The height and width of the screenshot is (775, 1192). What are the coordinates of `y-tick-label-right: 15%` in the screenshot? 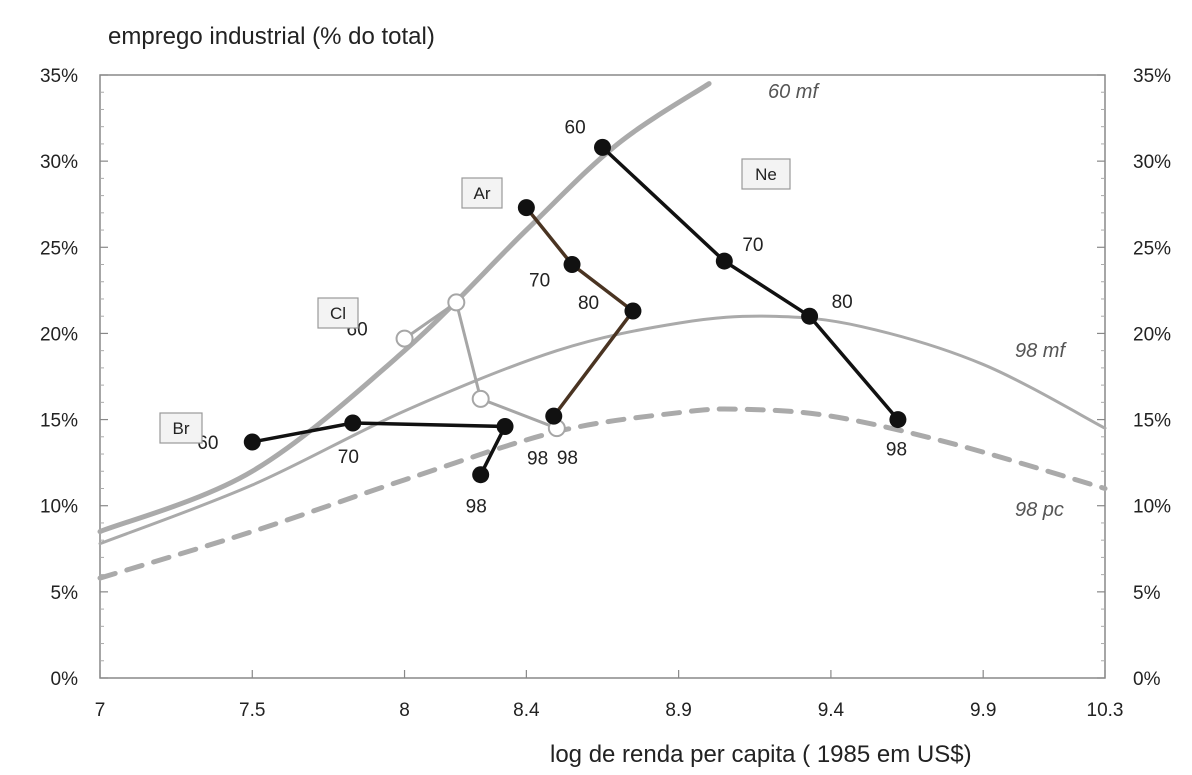 It's located at (1152, 421).